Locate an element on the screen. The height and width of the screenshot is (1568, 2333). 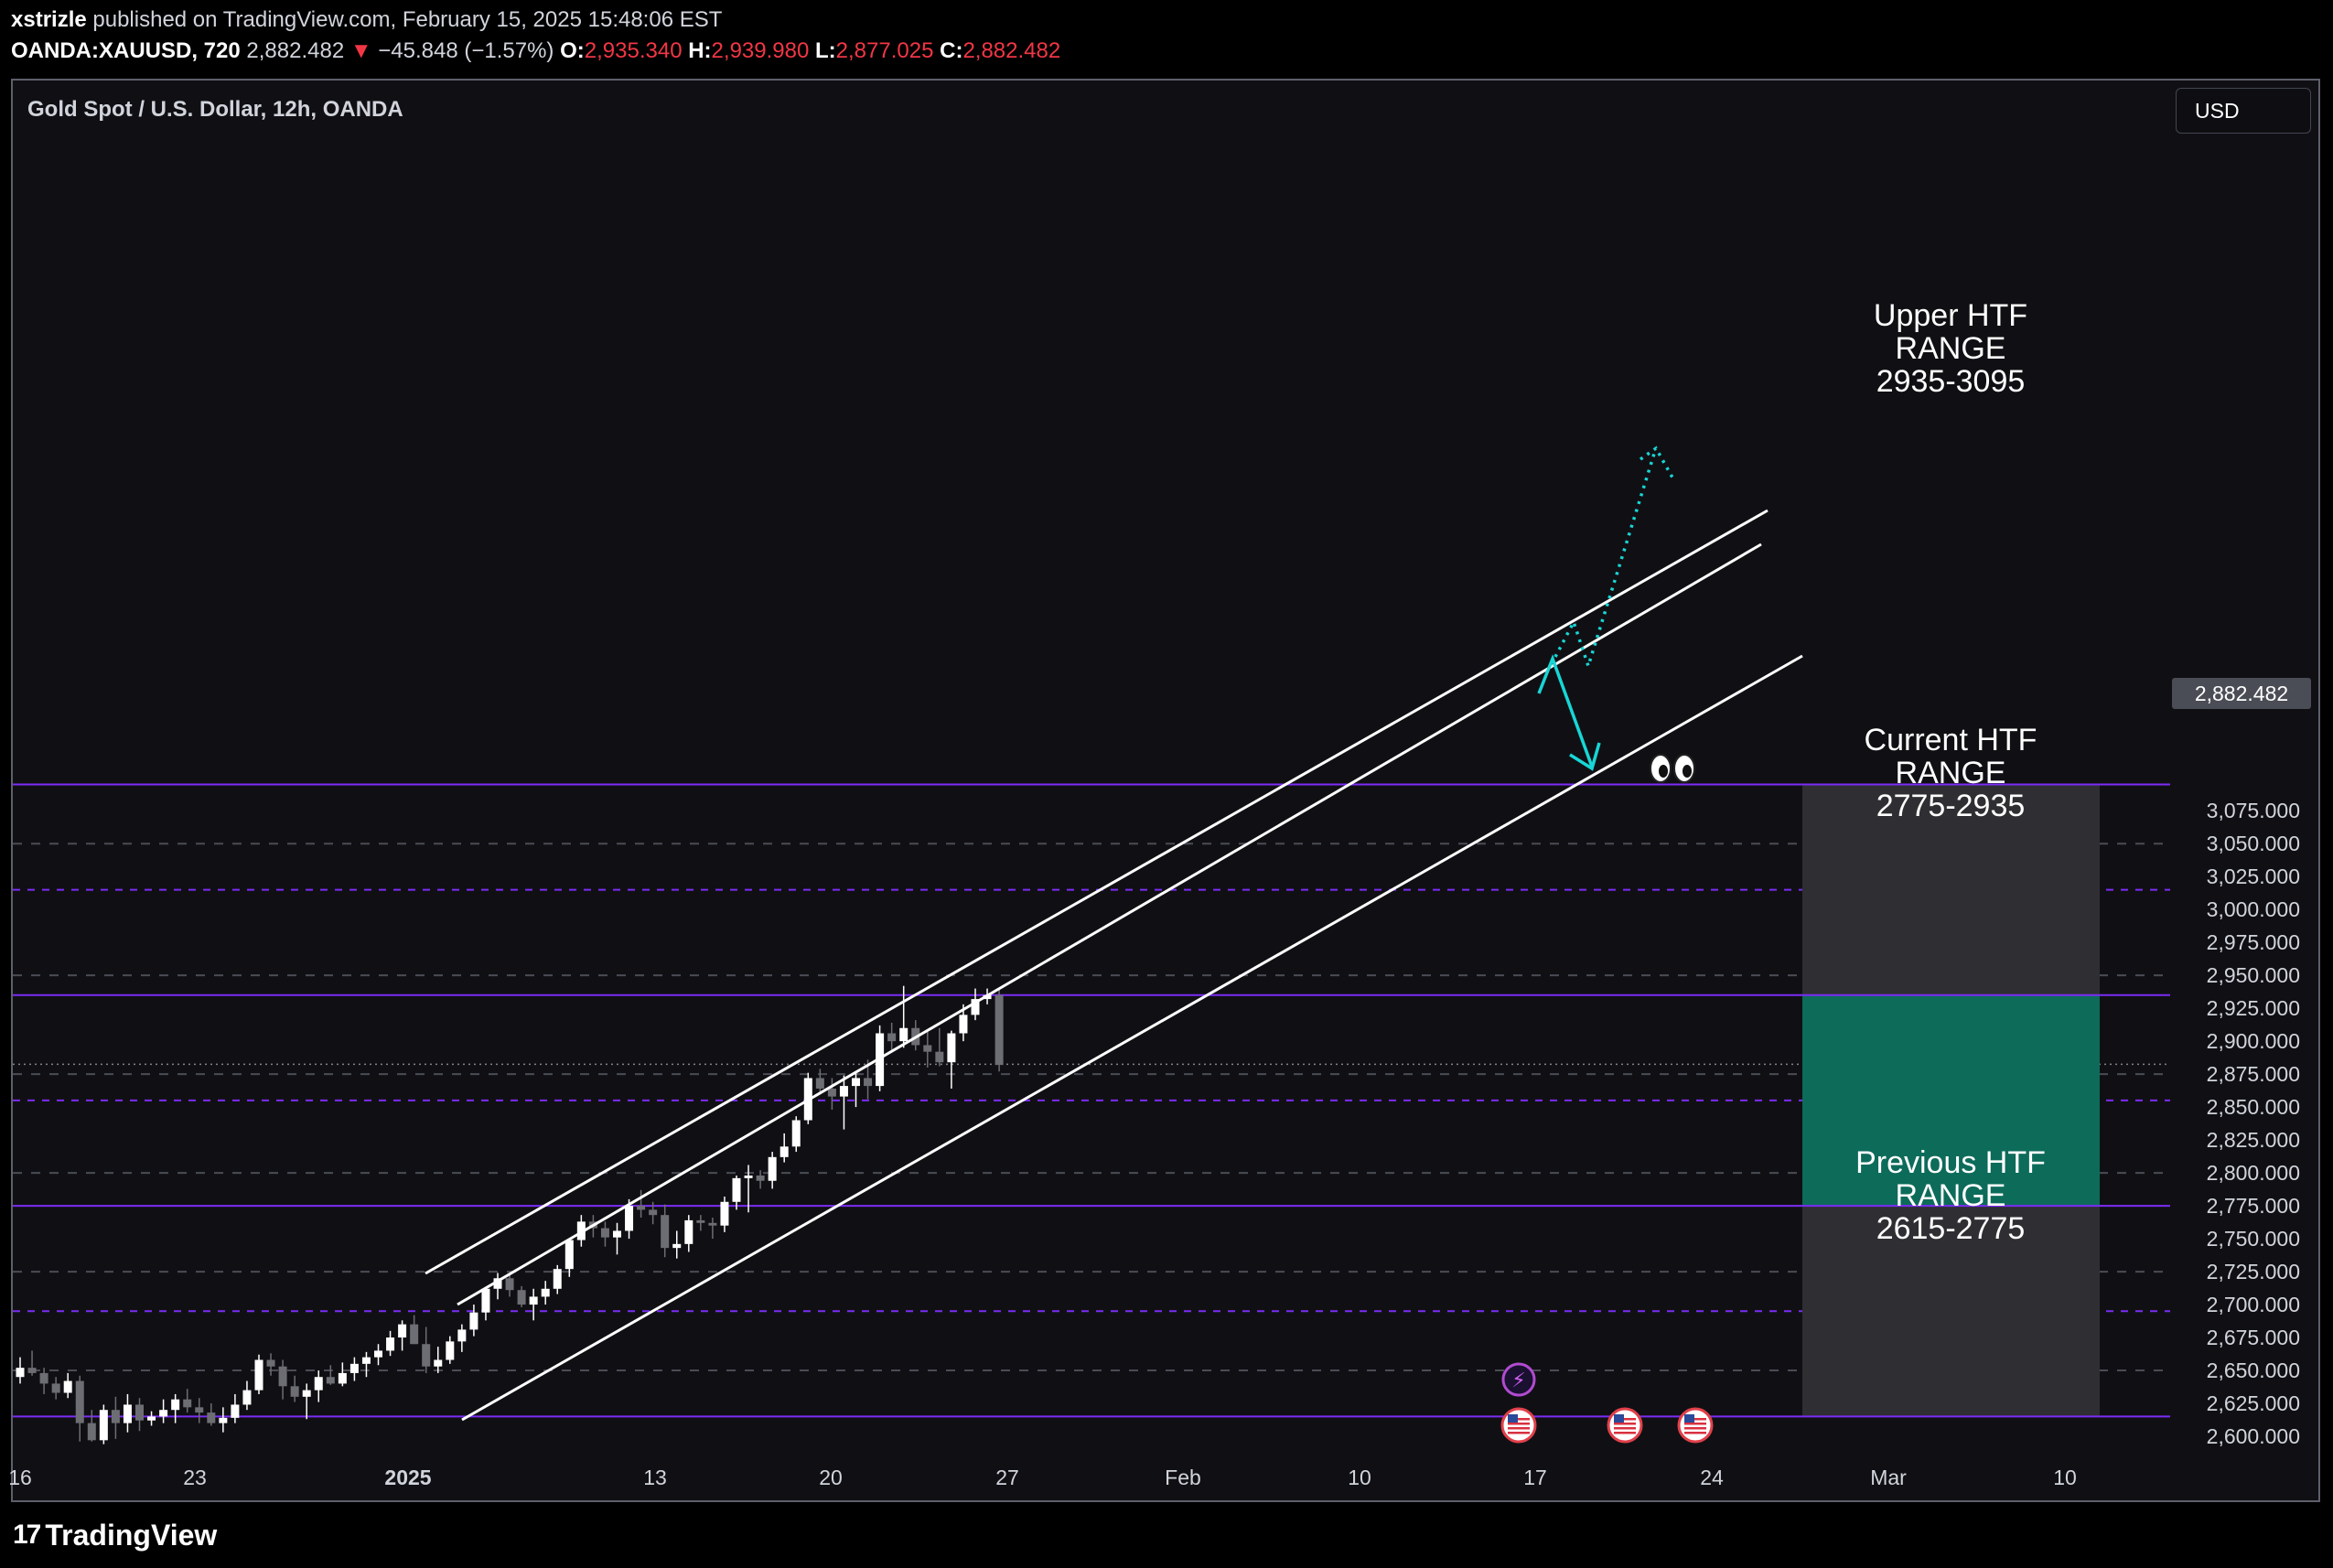
tradingview-logo: 17 TradingView is located at coordinates (115, 1535).